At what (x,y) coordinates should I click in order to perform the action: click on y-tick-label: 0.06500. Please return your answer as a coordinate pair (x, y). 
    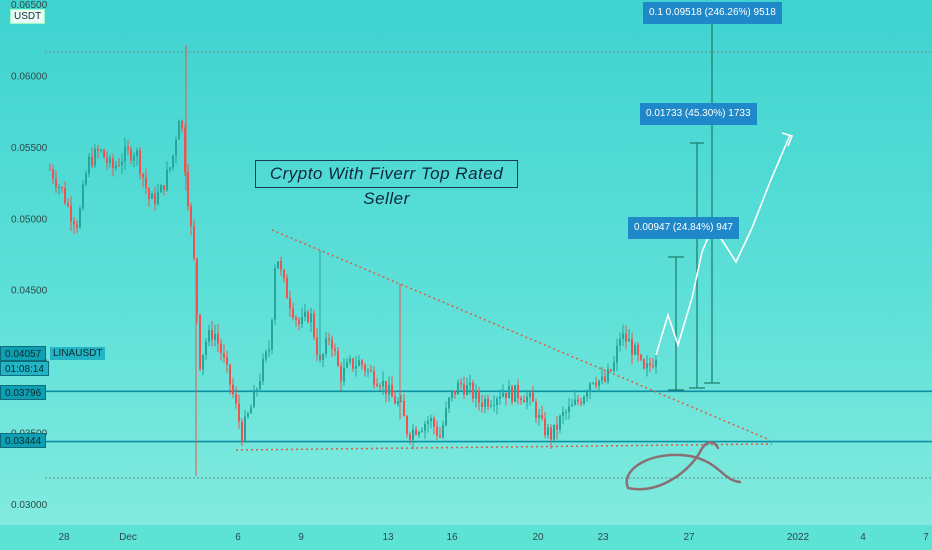
    Looking at the image, I should click on (29, 5).